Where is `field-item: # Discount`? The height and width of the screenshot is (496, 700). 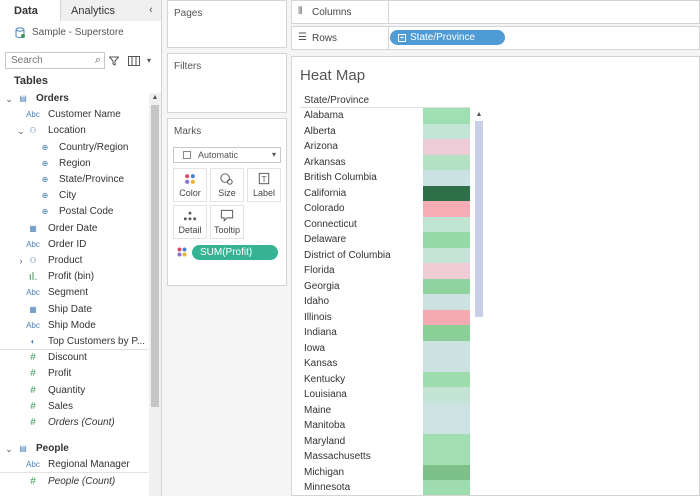 field-item: # Discount is located at coordinates (74, 358).